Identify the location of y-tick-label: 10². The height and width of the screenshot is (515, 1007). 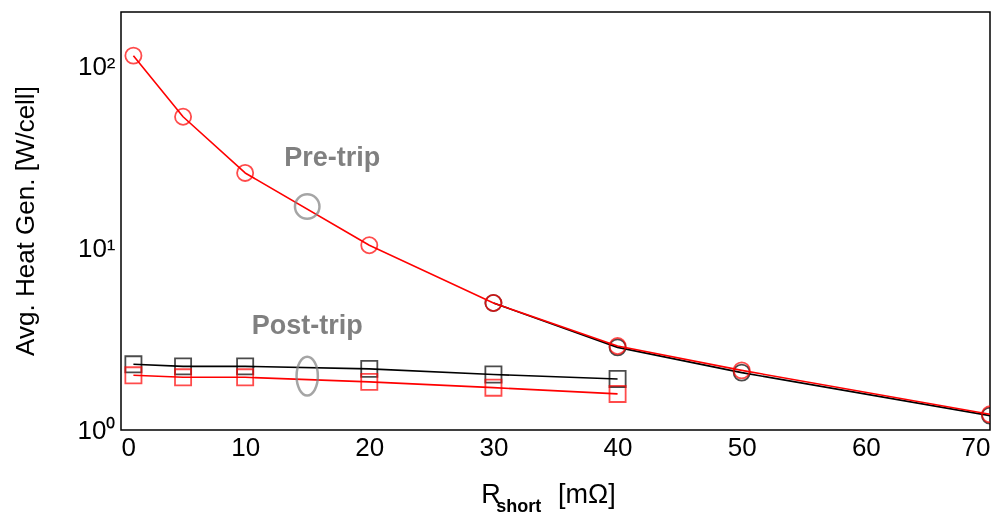
(96, 66).